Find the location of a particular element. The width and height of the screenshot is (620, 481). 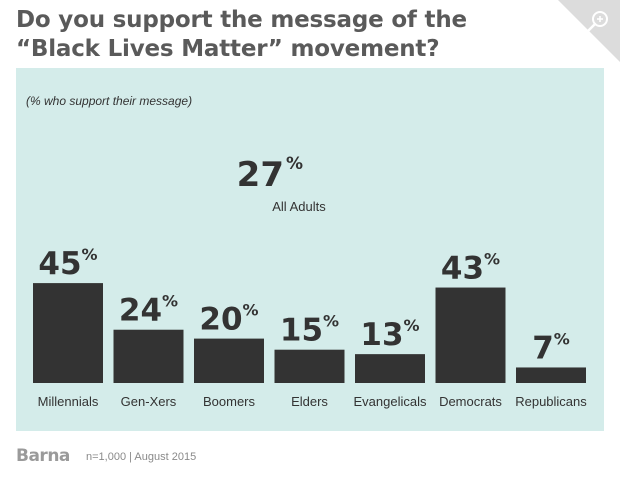

data-label-democrats: 43% is located at coordinates (470, 268).